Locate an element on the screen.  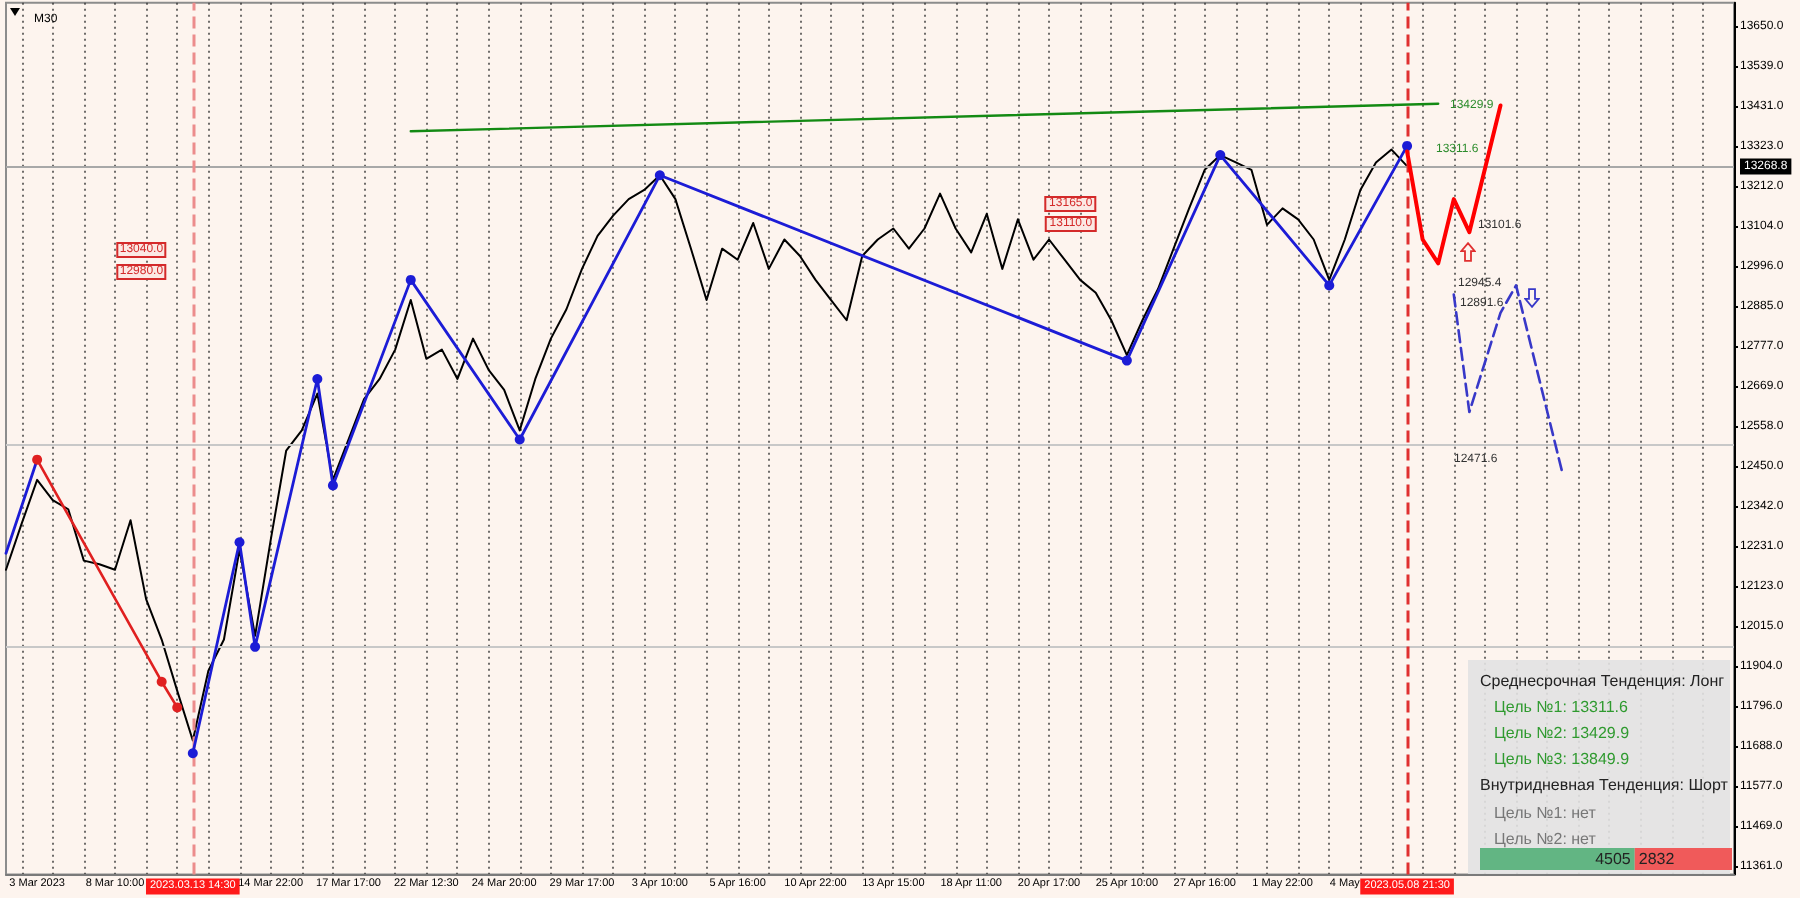
annotation: Цель №2: нет is located at coordinates (1545, 838).